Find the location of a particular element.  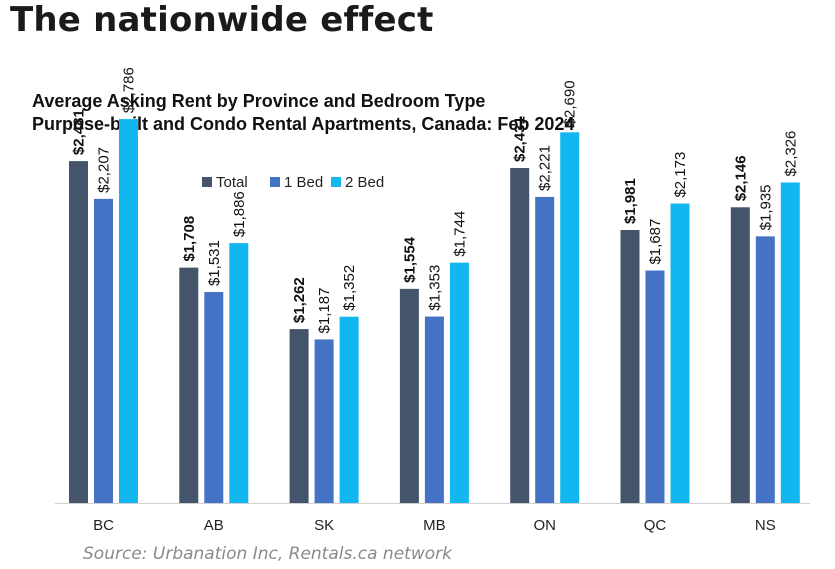

x-tick-label-bc: BC is located at coordinates (103, 525).